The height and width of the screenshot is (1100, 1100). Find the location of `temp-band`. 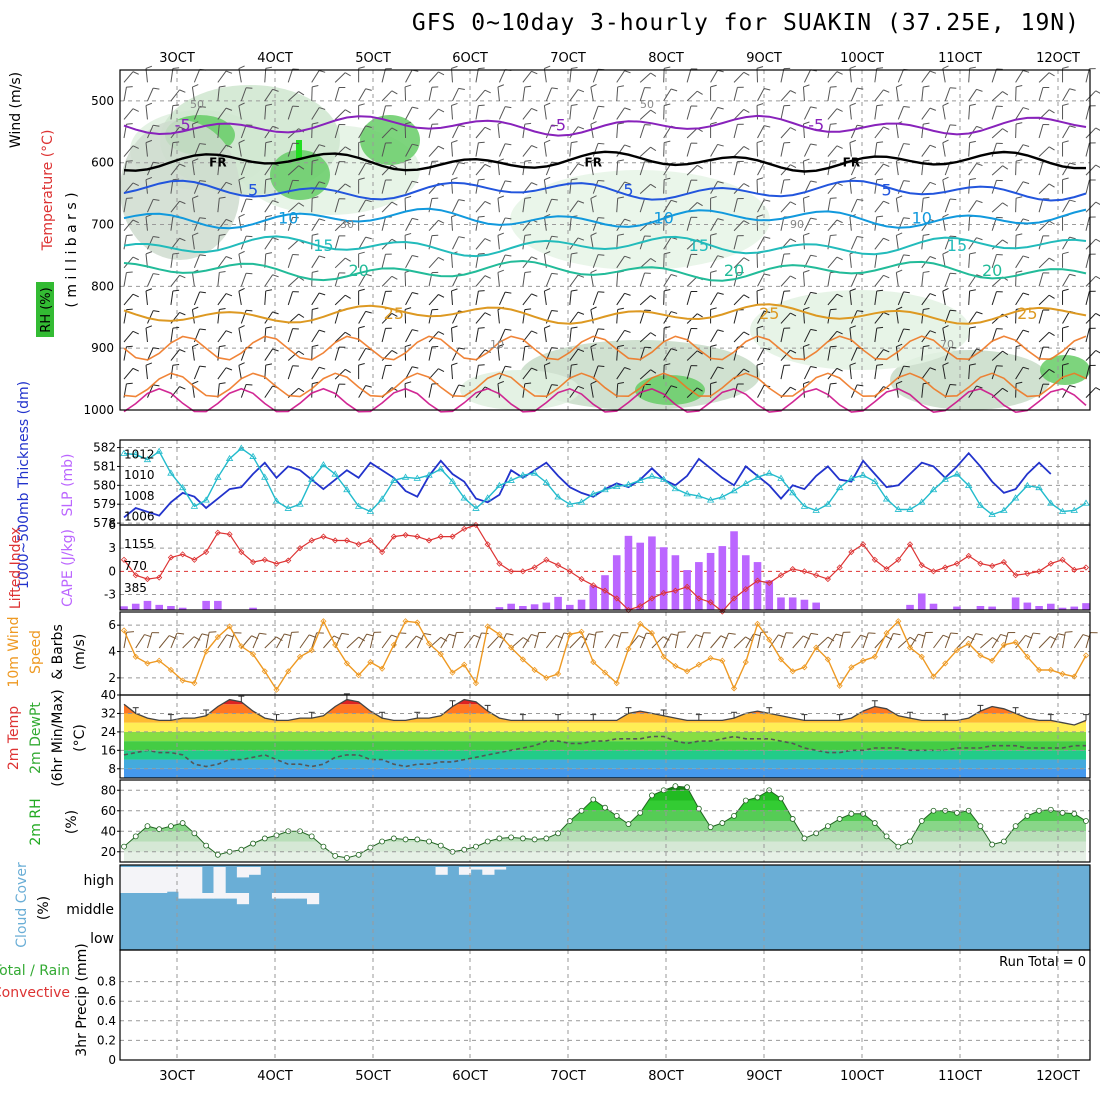

temp-band is located at coordinates (605, 755).